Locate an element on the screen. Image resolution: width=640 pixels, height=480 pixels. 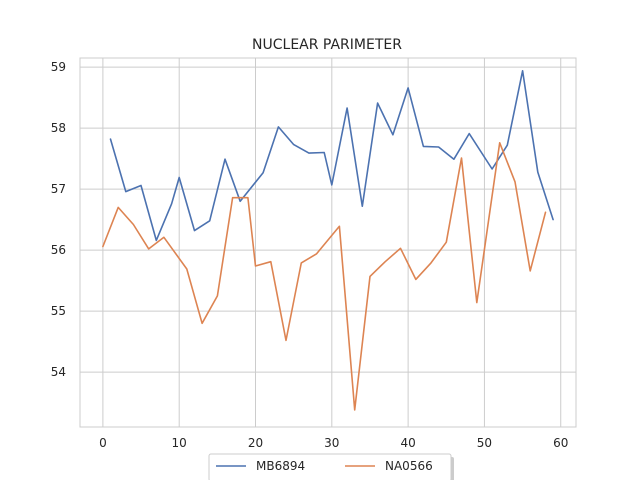
x-tick-label: 60 is located at coordinates (560, 443).